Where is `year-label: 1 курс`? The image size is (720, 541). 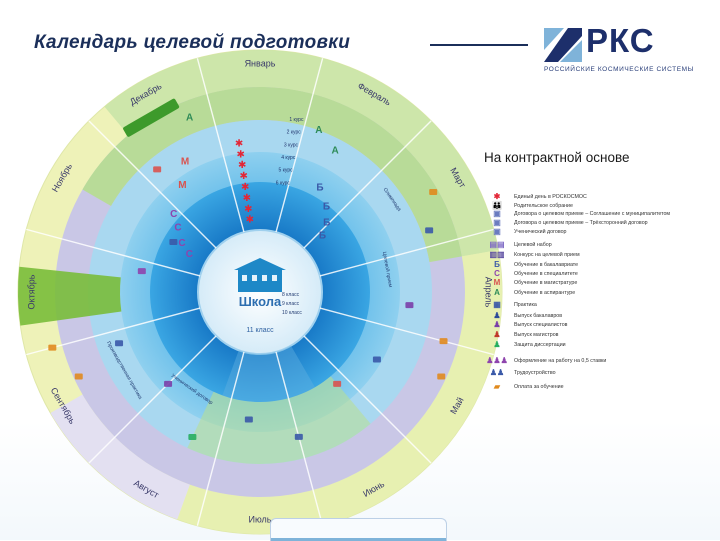 year-label: 1 курс is located at coordinates (296, 120).